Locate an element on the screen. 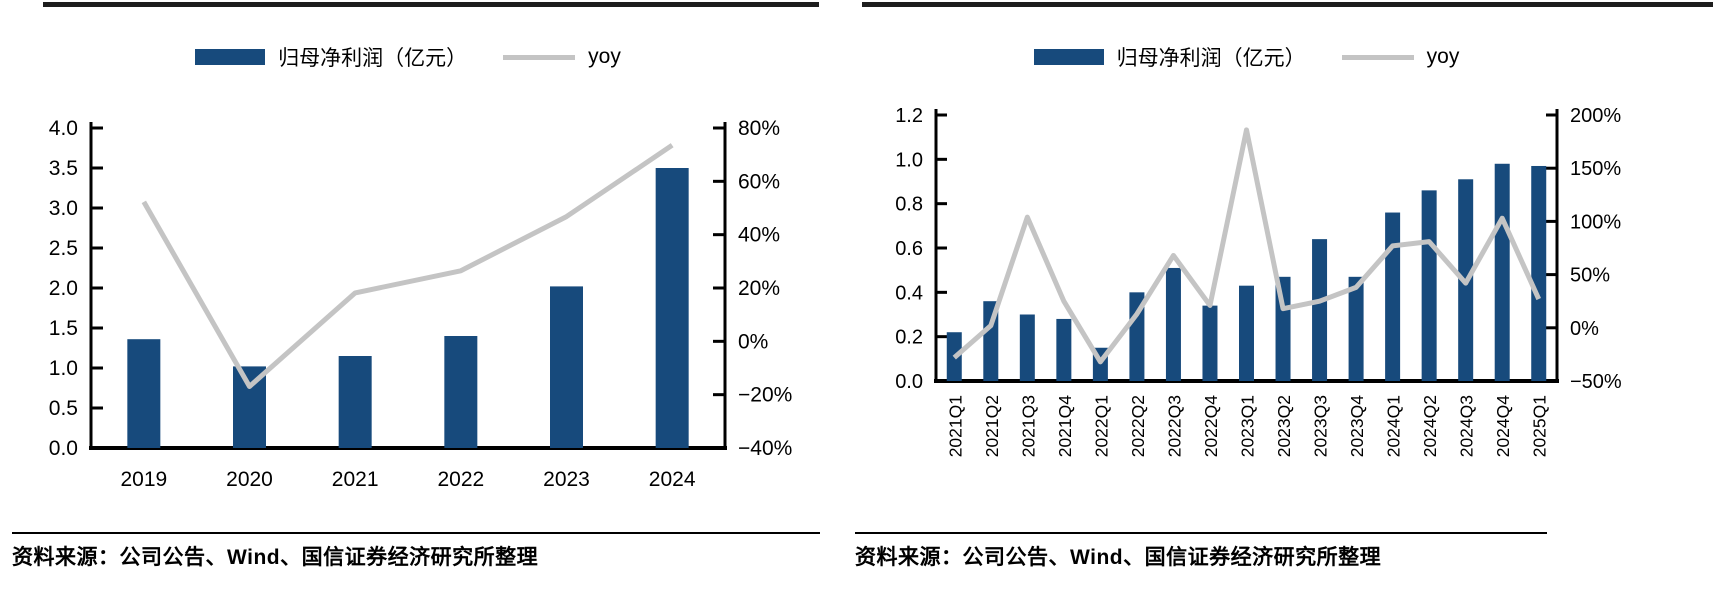  bar-2024Q4 is located at coordinates (1502, 272).